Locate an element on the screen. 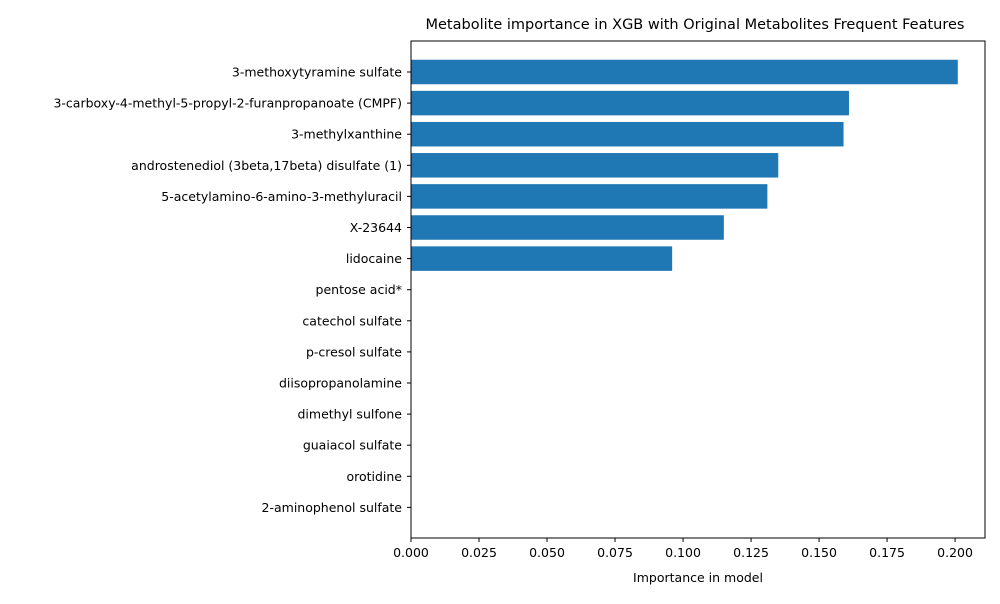 This screenshot has height=604, width=1000. x-tick-label: 0.200 is located at coordinates (955, 552).